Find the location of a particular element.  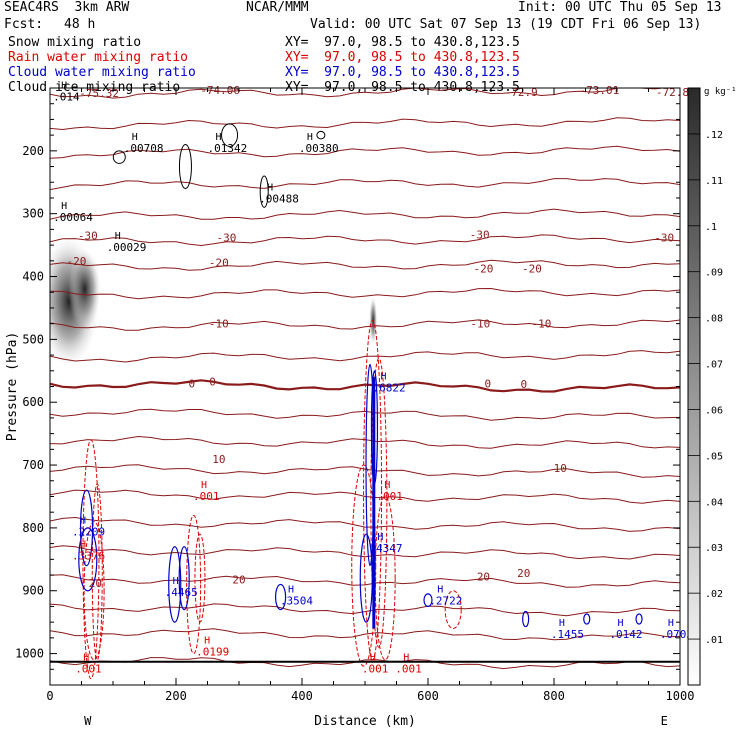

y-tick-label: 600 is located at coordinates (33, 402).